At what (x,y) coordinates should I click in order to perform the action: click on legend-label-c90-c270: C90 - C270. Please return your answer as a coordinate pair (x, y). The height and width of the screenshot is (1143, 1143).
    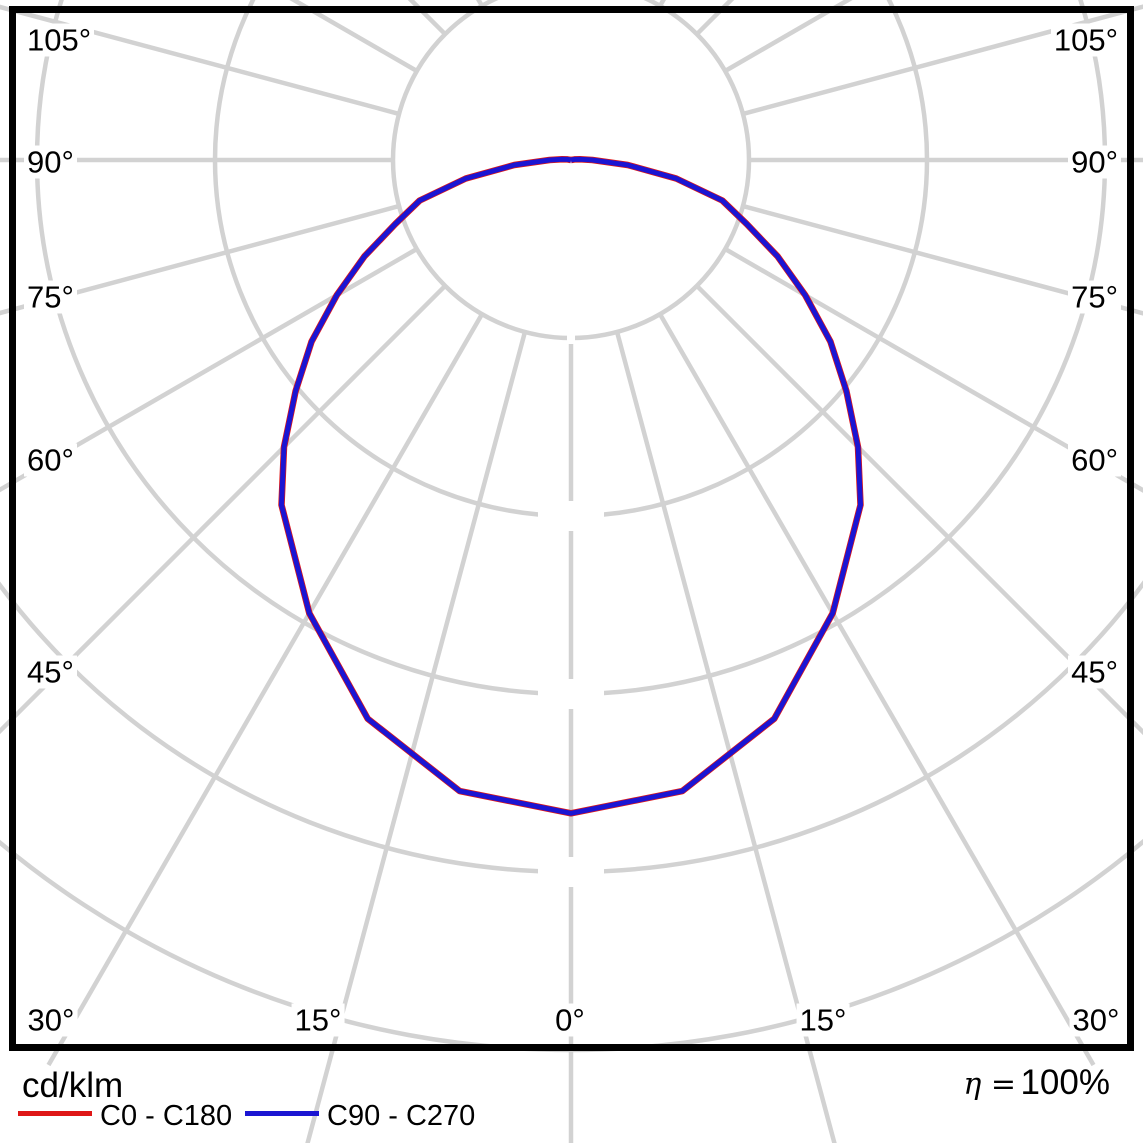
    Looking at the image, I should click on (401, 1116).